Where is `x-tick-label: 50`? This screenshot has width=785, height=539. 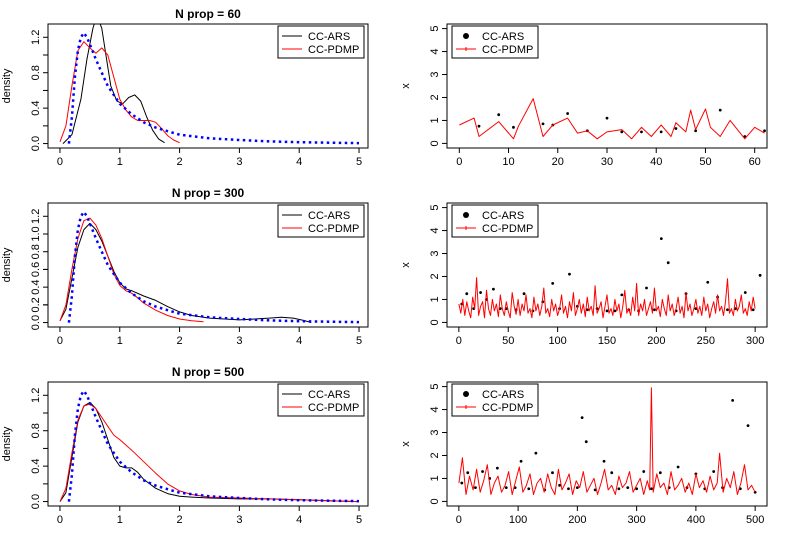 x-tick-label: 50 is located at coordinates (508, 341).